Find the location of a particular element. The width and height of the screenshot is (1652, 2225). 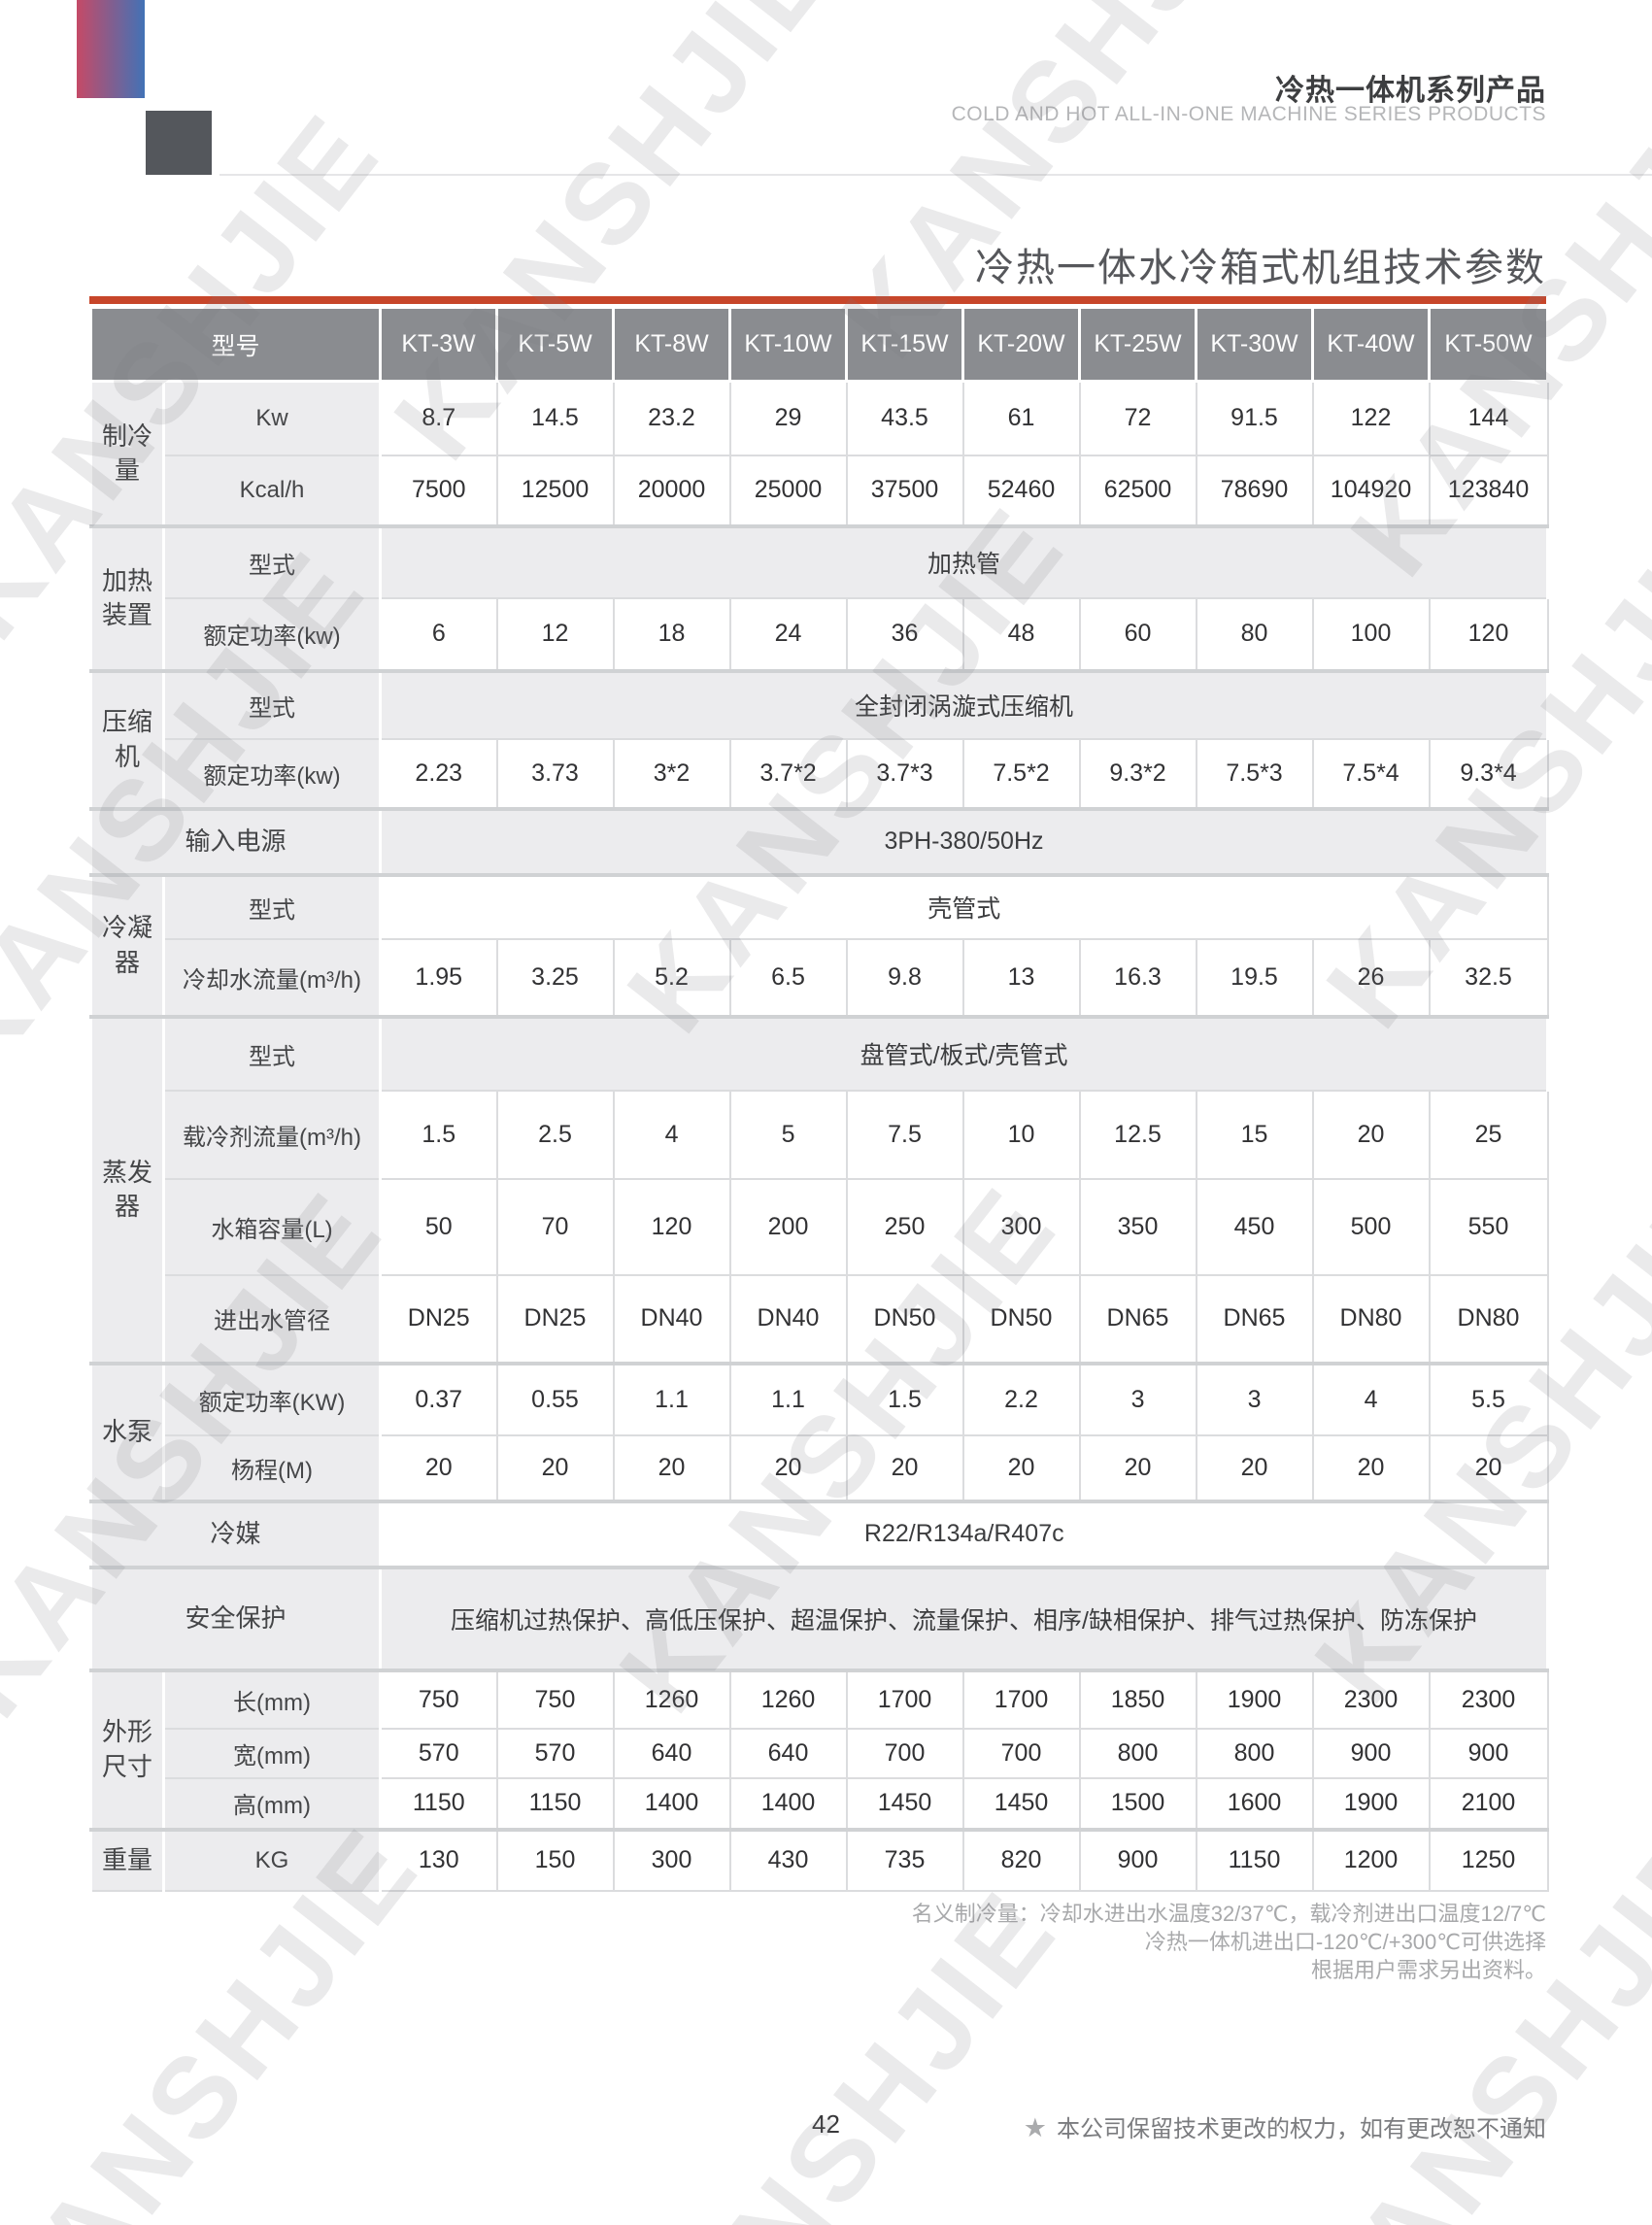

value-cell: 7.5*4 is located at coordinates (1371, 773).